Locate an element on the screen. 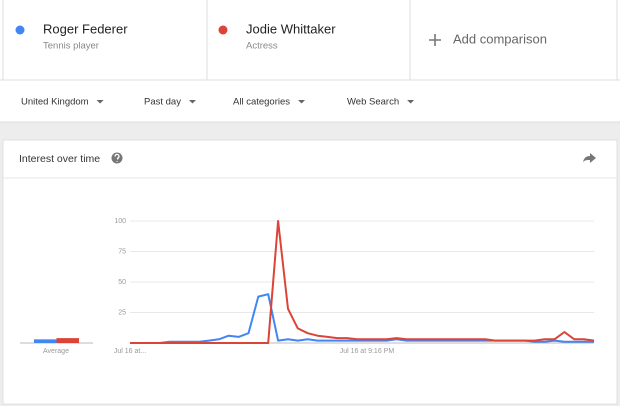  y-tick-label: 50 is located at coordinates (122, 282).